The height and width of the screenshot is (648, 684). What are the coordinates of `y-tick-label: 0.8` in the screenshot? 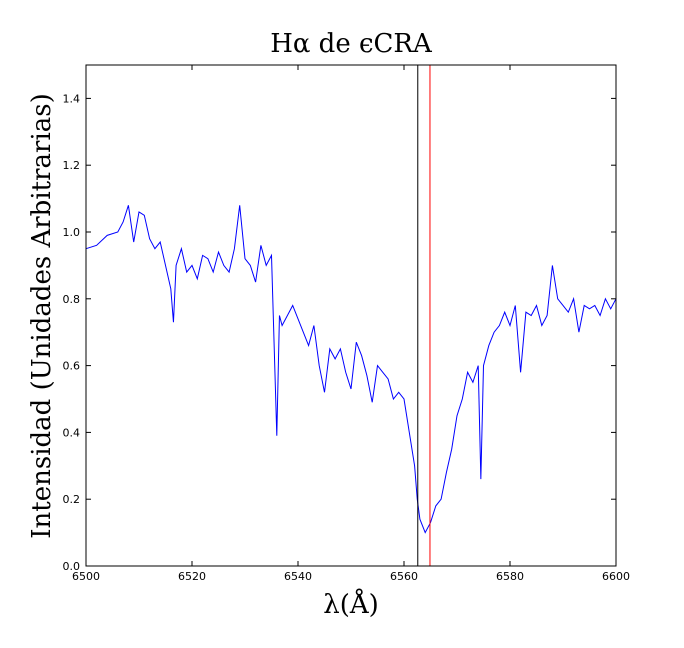 It's located at (72, 299).